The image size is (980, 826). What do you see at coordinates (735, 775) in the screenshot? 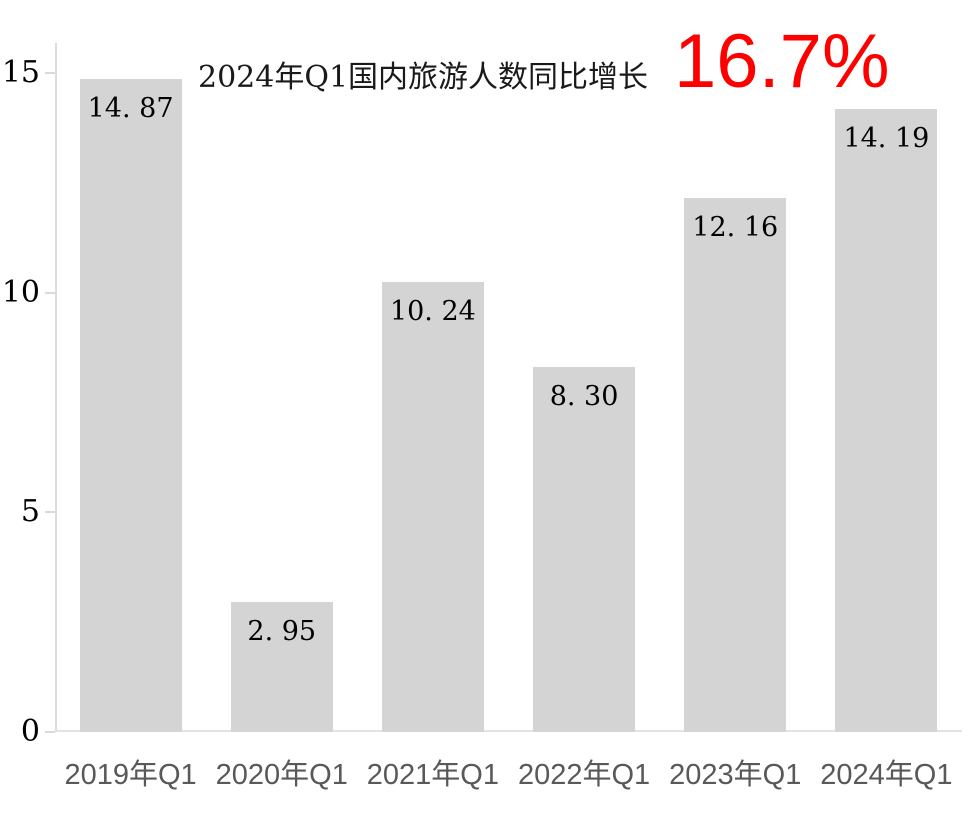
I see `x-axis-label-2023年Q1: 2023年Q1` at bounding box center [735, 775].